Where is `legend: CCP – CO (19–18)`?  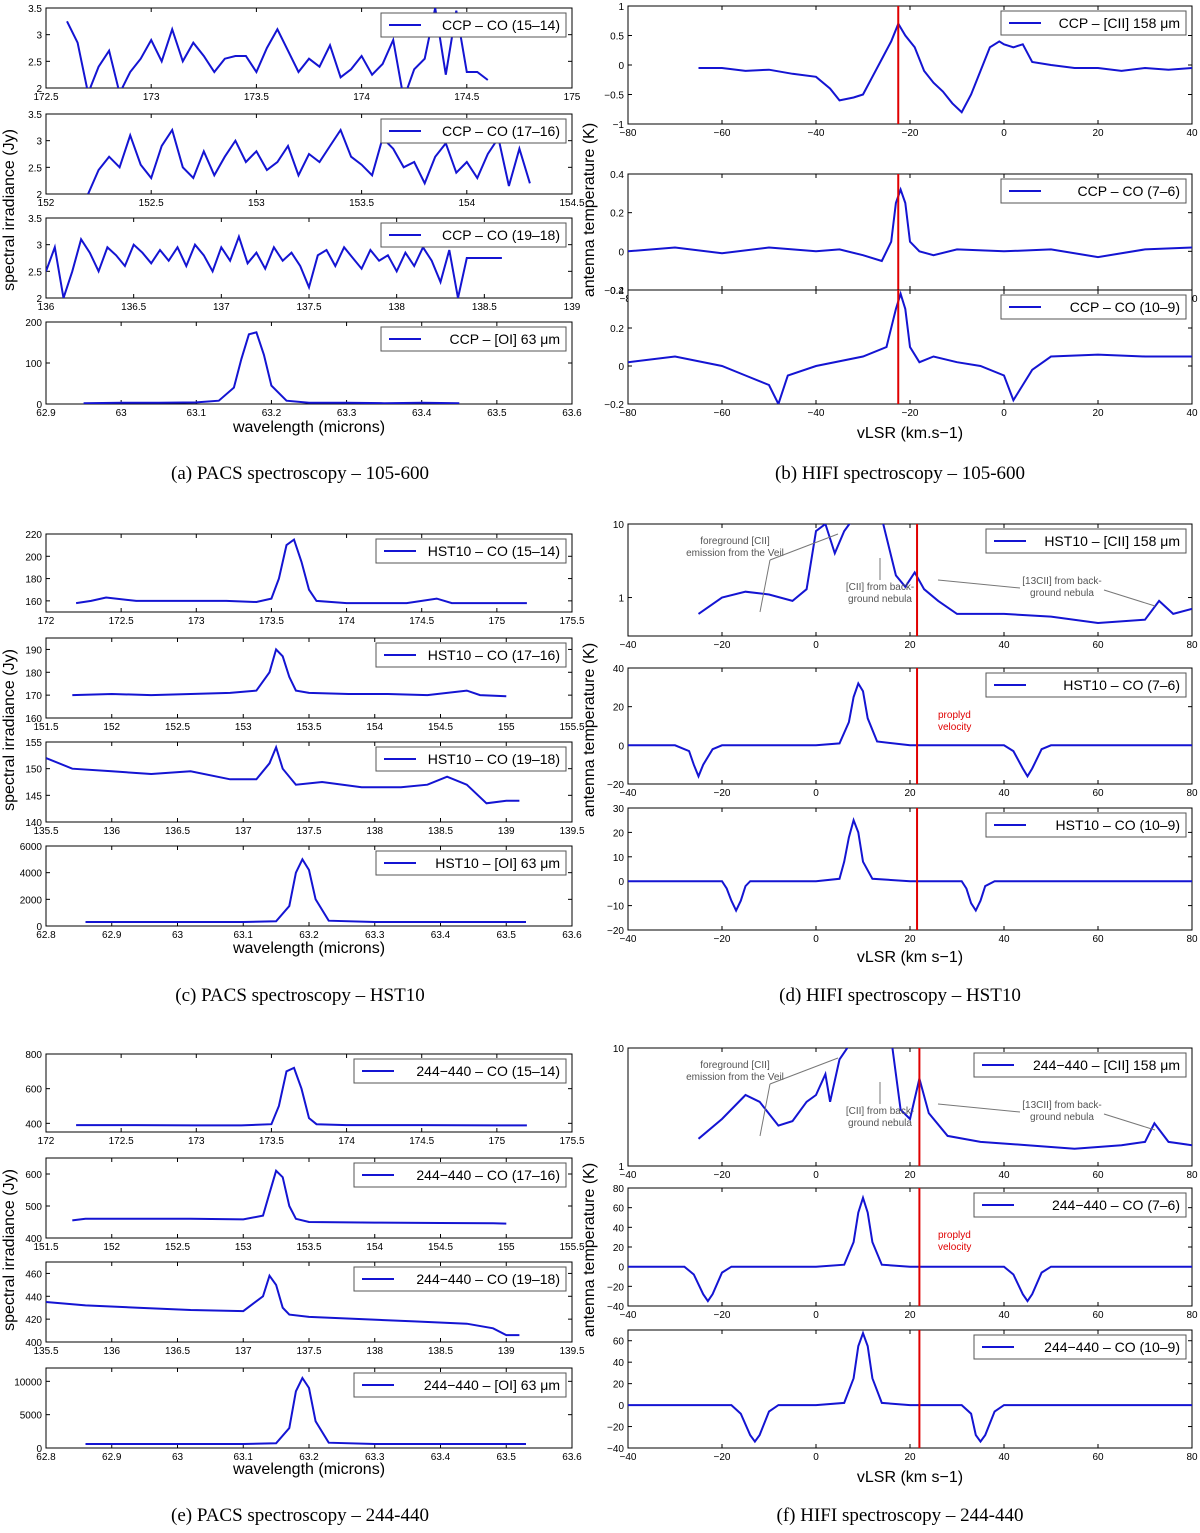
legend: CCP – CO (19–18) is located at coordinates (473, 235).